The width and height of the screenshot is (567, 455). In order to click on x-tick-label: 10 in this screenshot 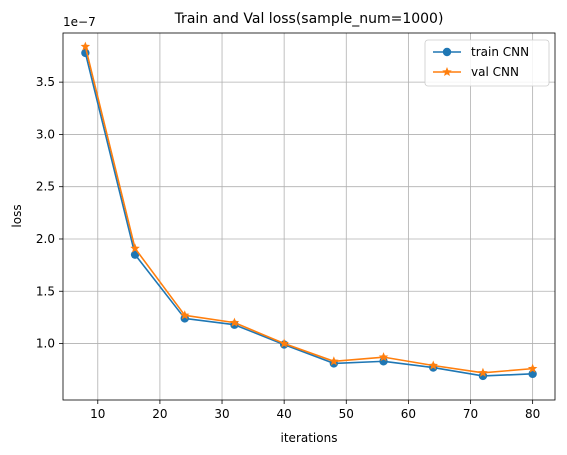, I will do `click(97, 414)`.